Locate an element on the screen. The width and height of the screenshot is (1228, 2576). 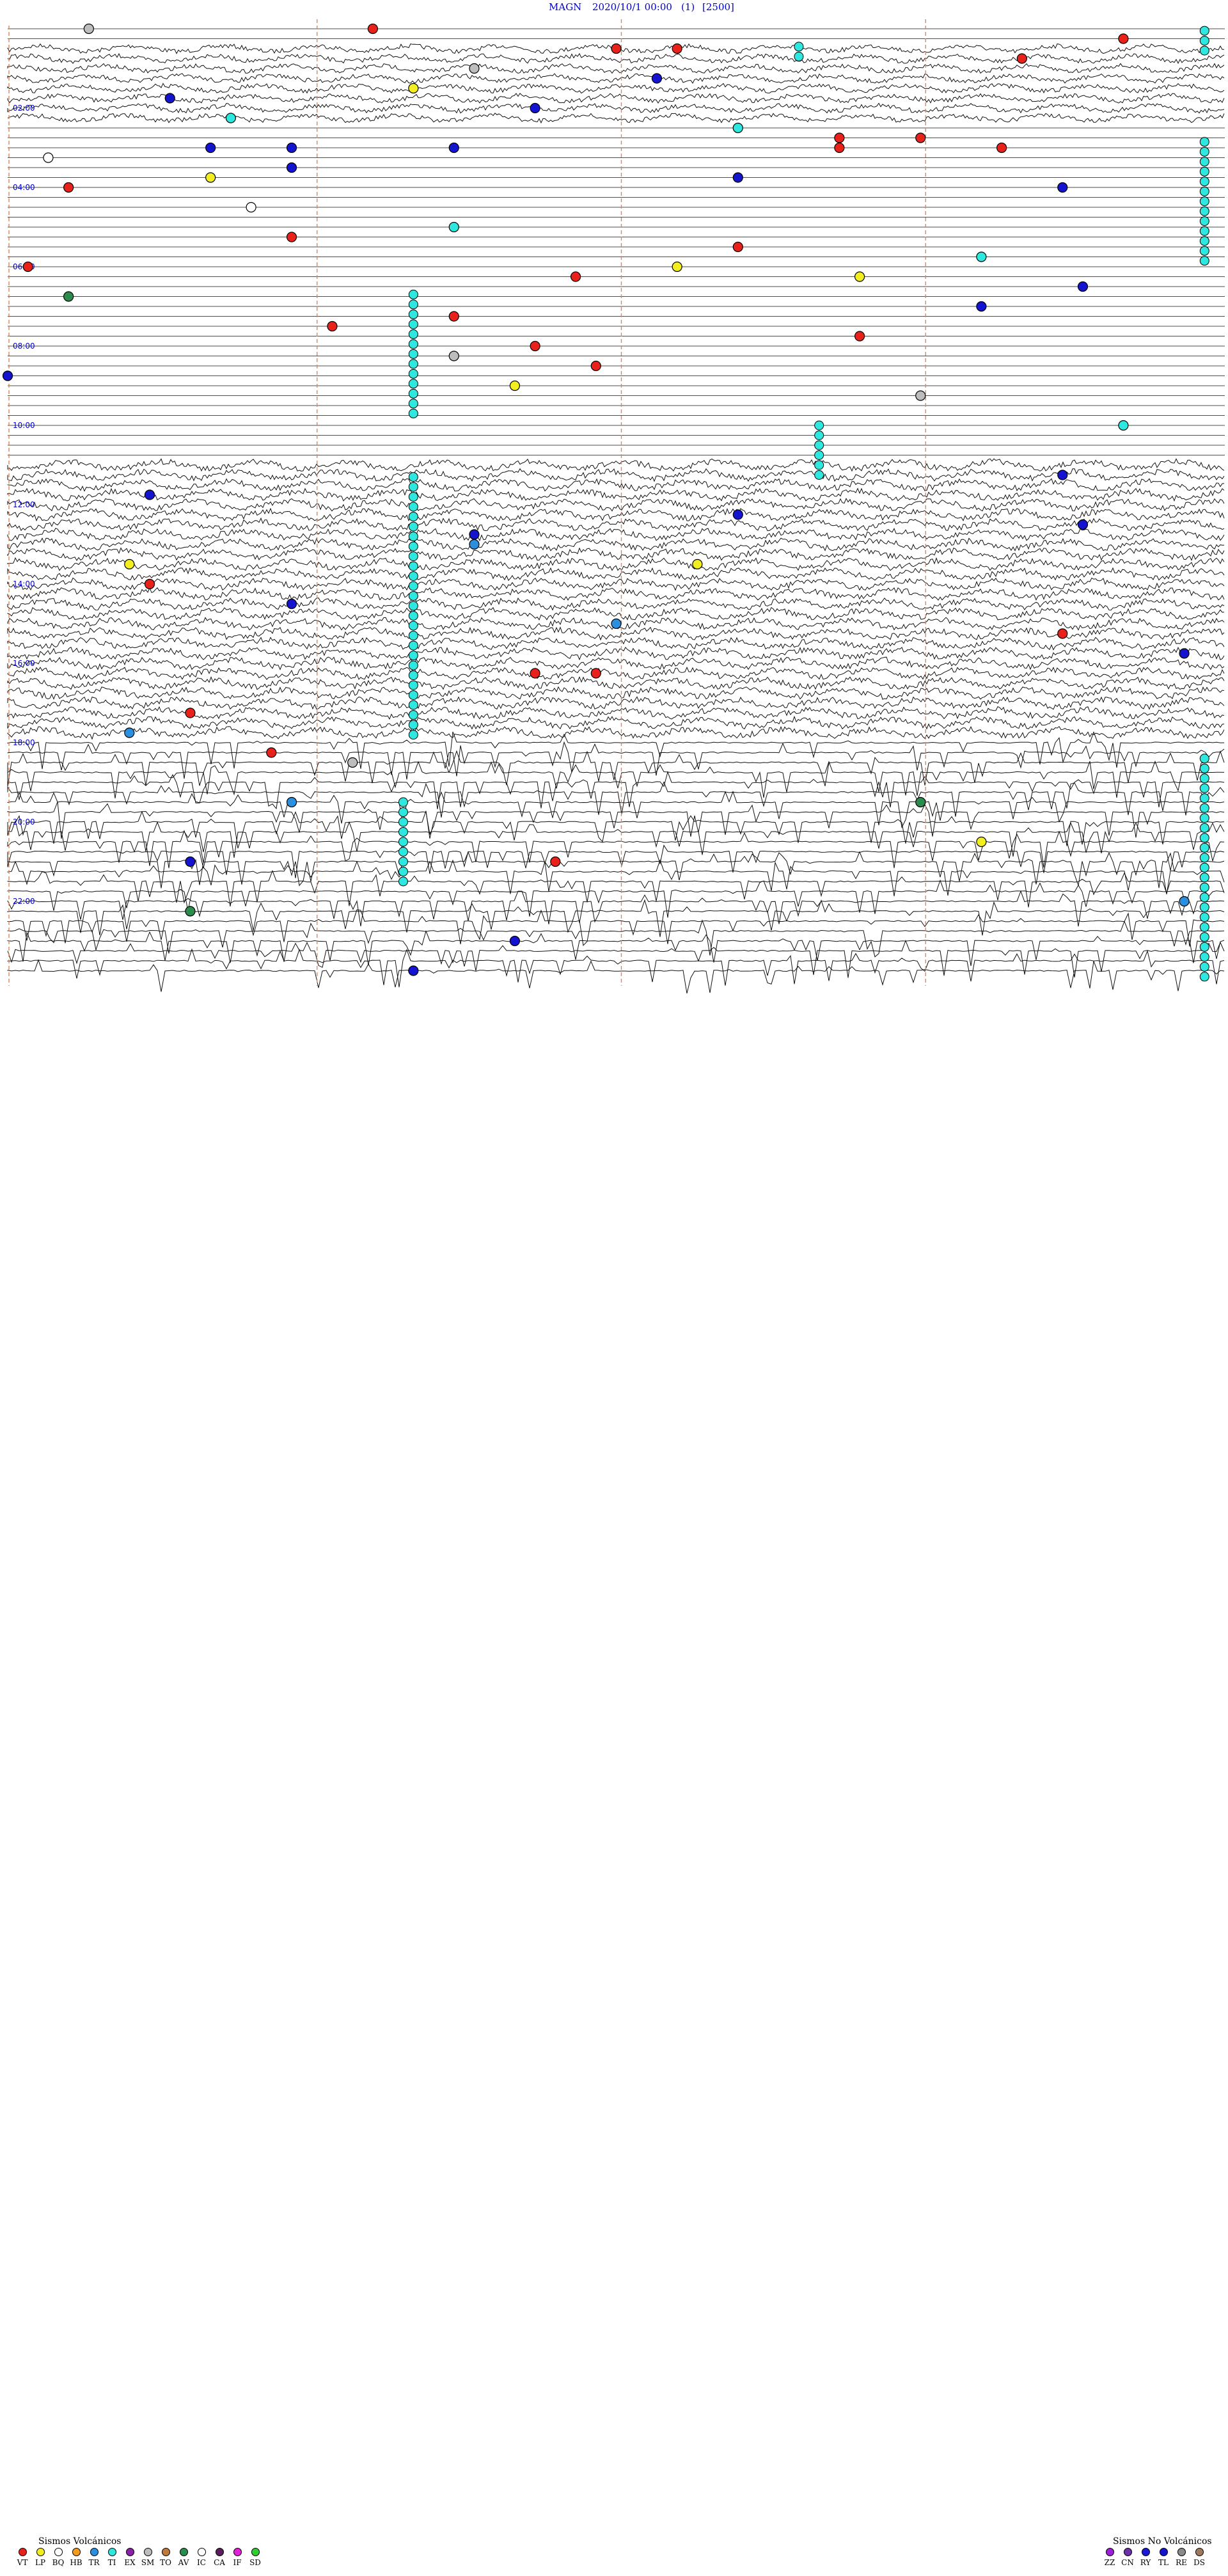
legend-volcanic-label: AV is located at coordinates (183, 2562).